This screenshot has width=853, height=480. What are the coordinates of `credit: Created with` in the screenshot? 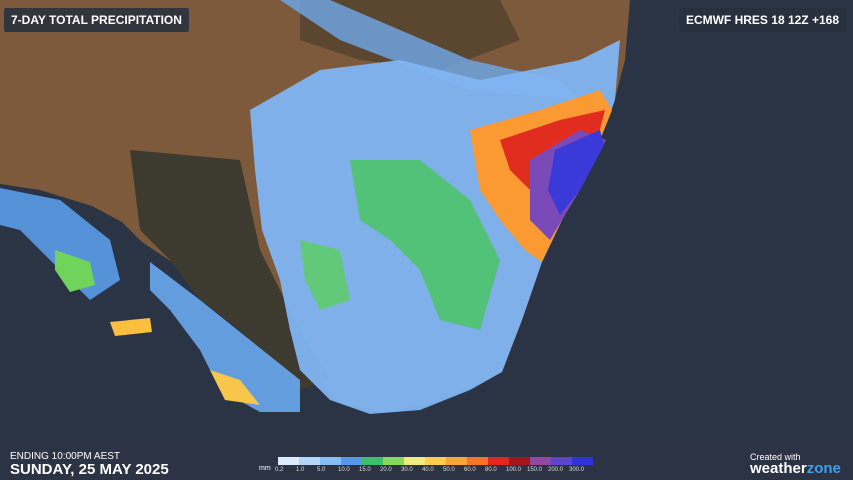 It's located at (775, 457).